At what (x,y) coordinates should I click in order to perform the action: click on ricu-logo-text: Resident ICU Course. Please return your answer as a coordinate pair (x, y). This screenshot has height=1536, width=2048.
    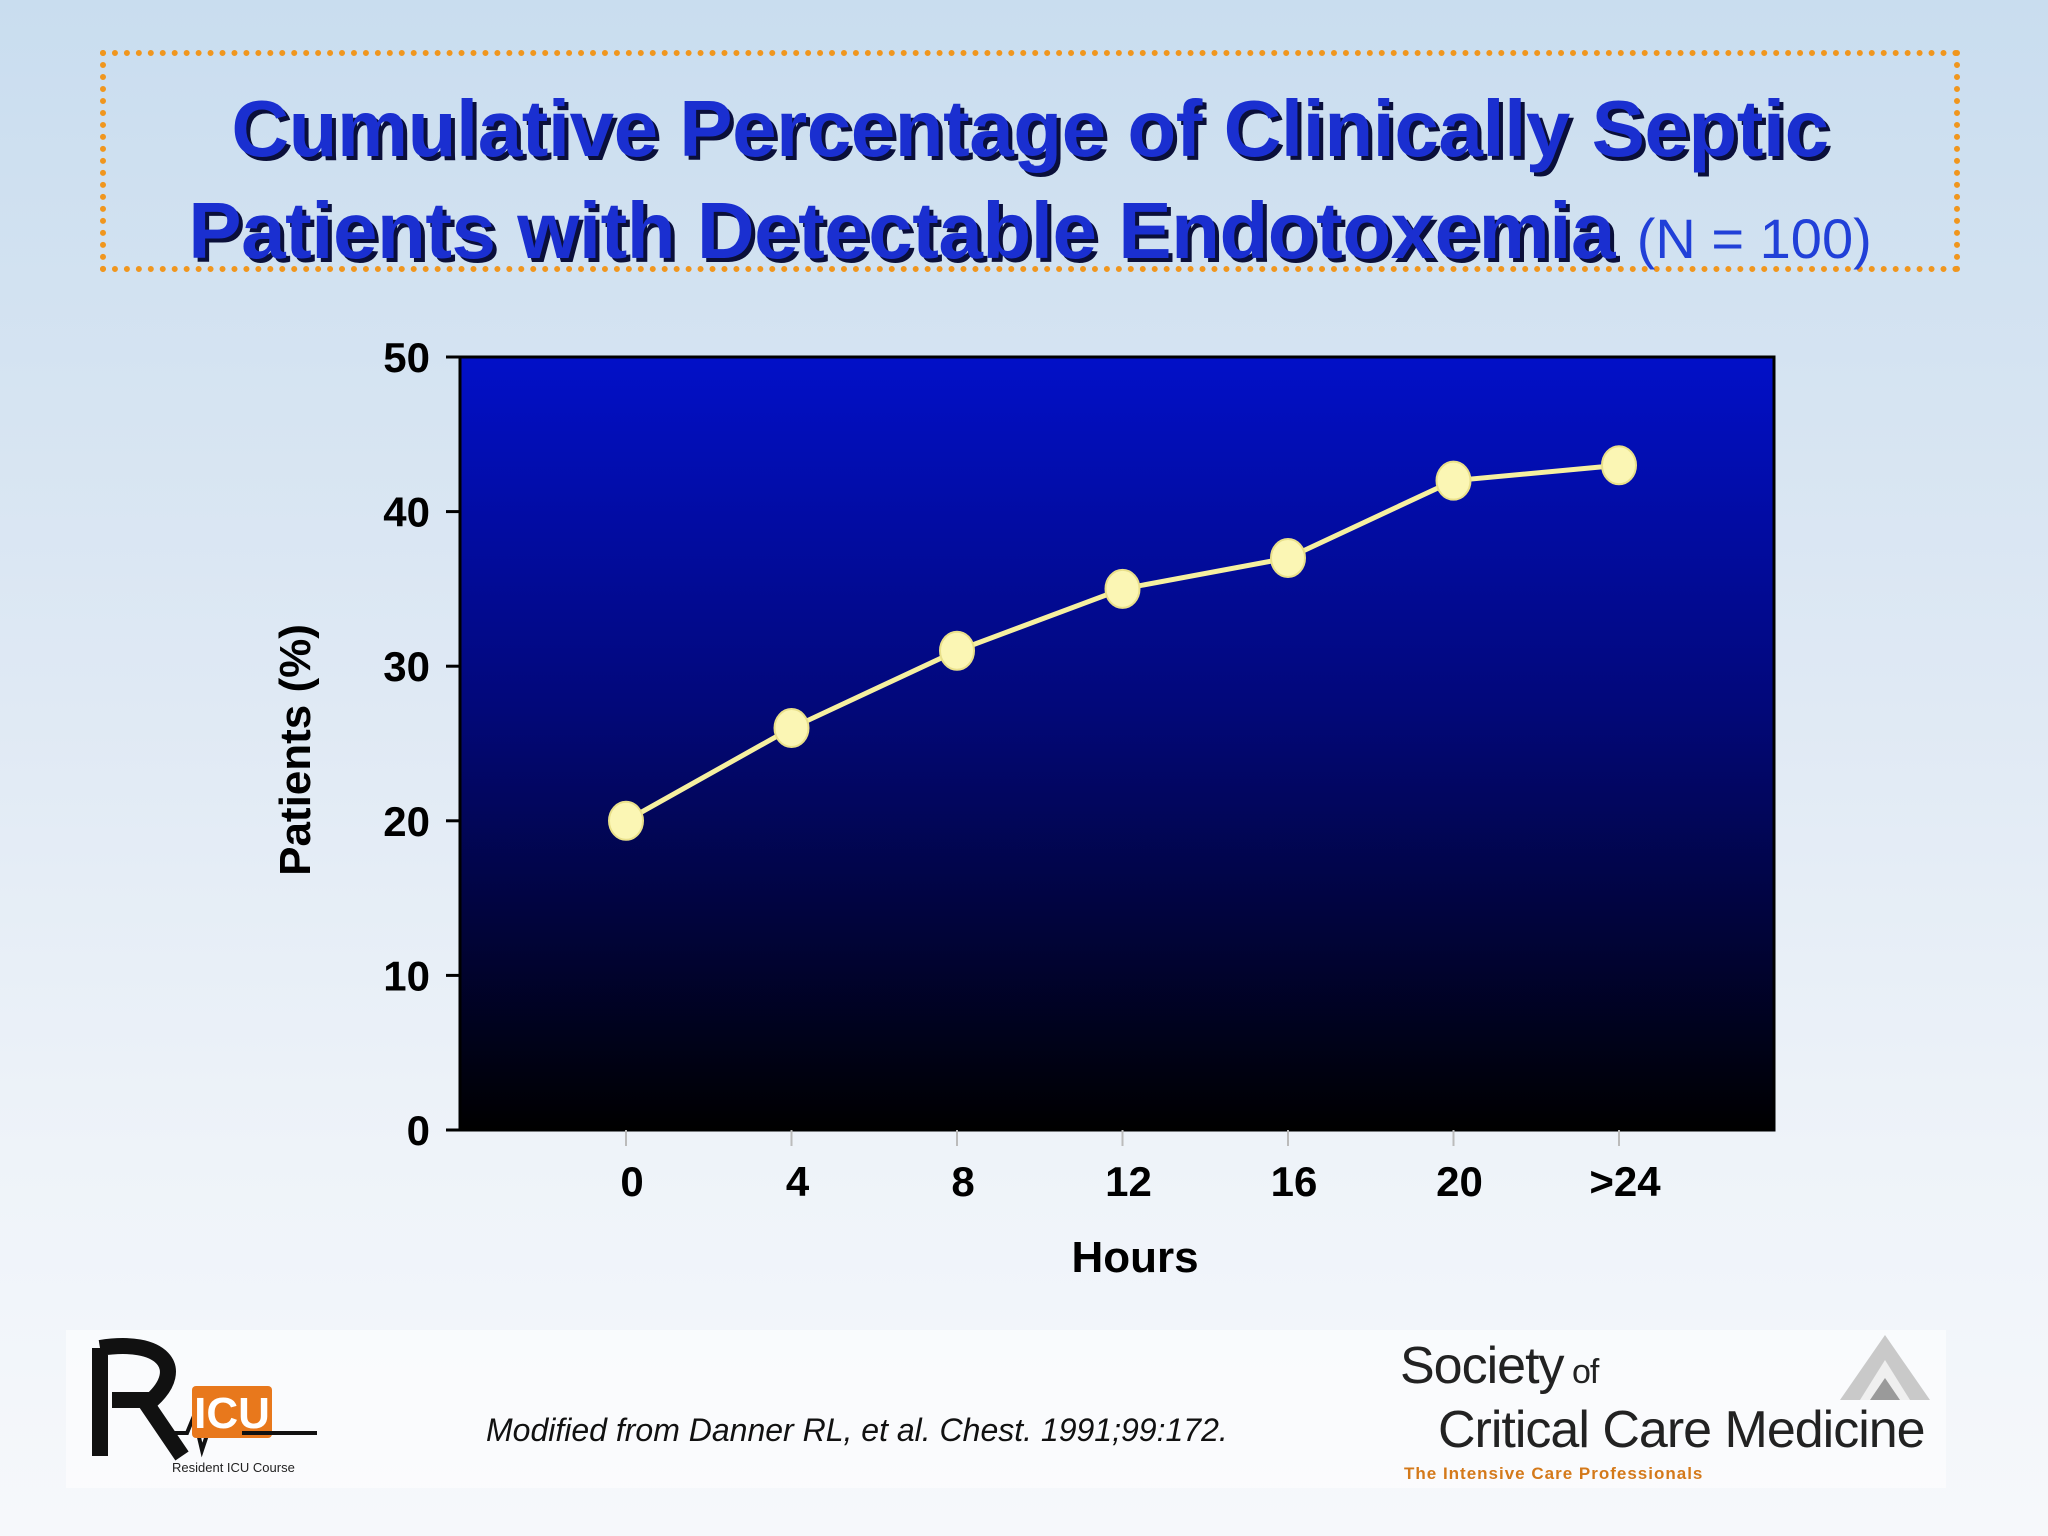
    Looking at the image, I should click on (233, 1467).